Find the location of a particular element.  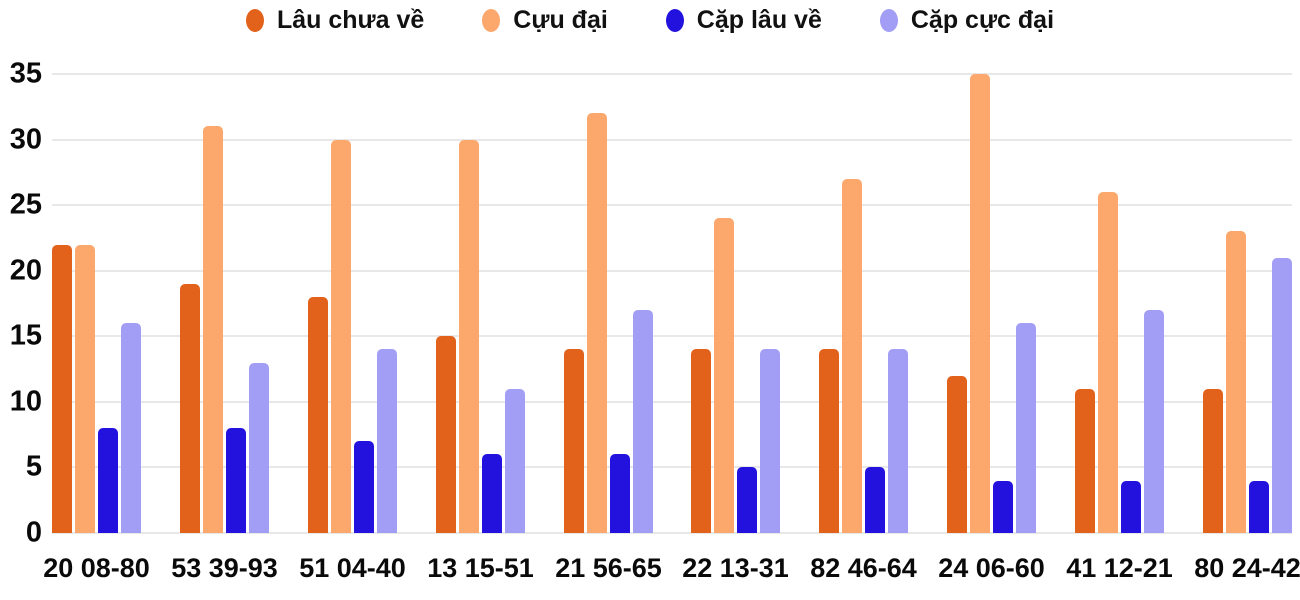

y-axis: 0 5 10 15 20 25 30 35 is located at coordinates (21, 303).